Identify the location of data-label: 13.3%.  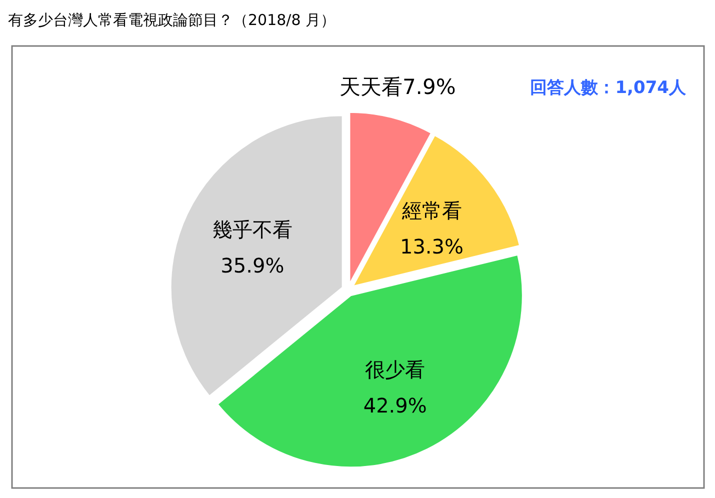
(432, 246).